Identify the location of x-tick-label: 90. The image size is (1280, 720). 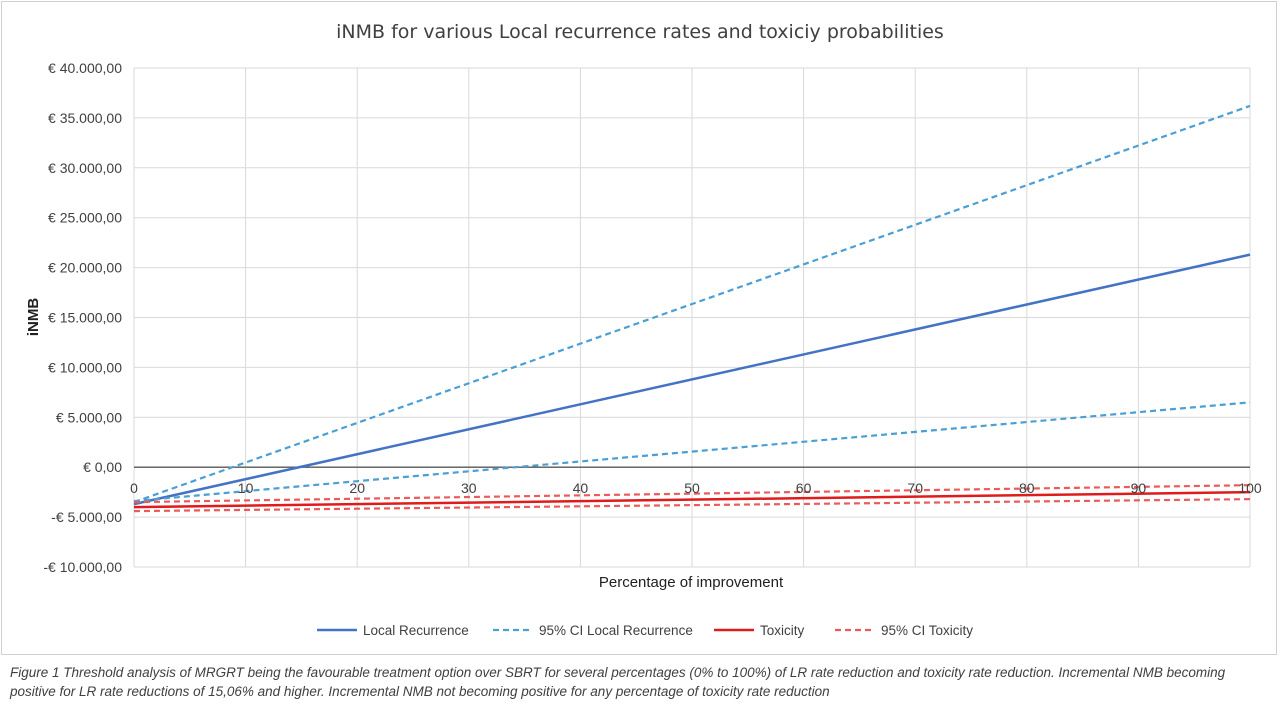
(1139, 488).